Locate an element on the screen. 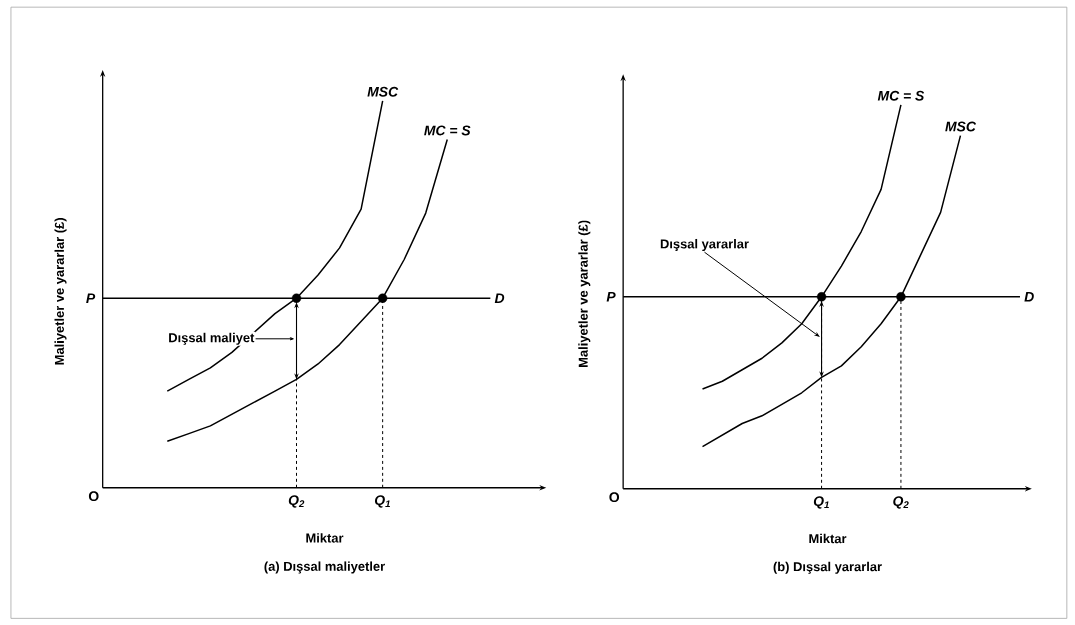 Image resolution: width=1075 pixels, height=625 pixels. annotation: Dışsal yararlar is located at coordinates (704, 245).